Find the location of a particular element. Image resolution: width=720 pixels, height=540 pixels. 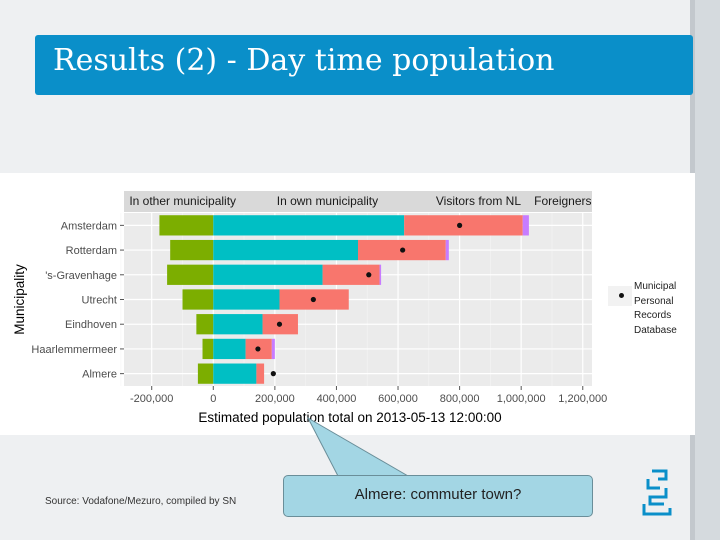

title-bar: Results (2) - Day time population is located at coordinates (364, 65).